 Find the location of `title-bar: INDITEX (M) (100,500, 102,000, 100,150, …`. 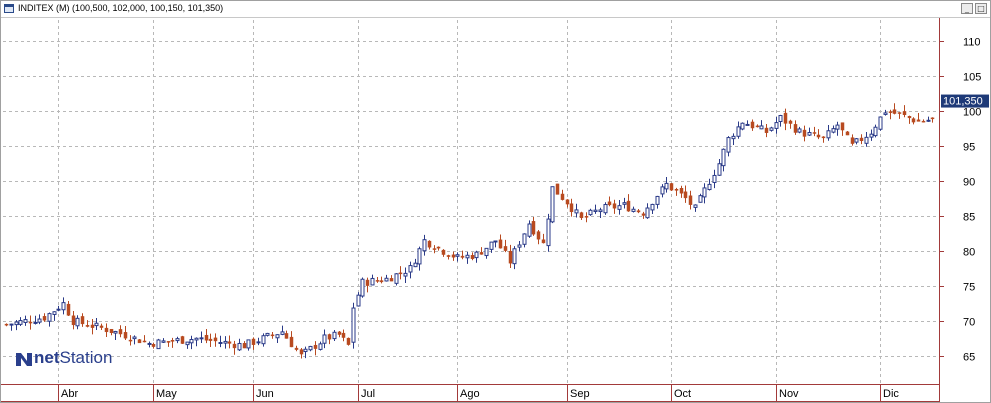

title-bar: INDITEX (M) (100,500, 102,000, 100,150, … is located at coordinates (495, 9).